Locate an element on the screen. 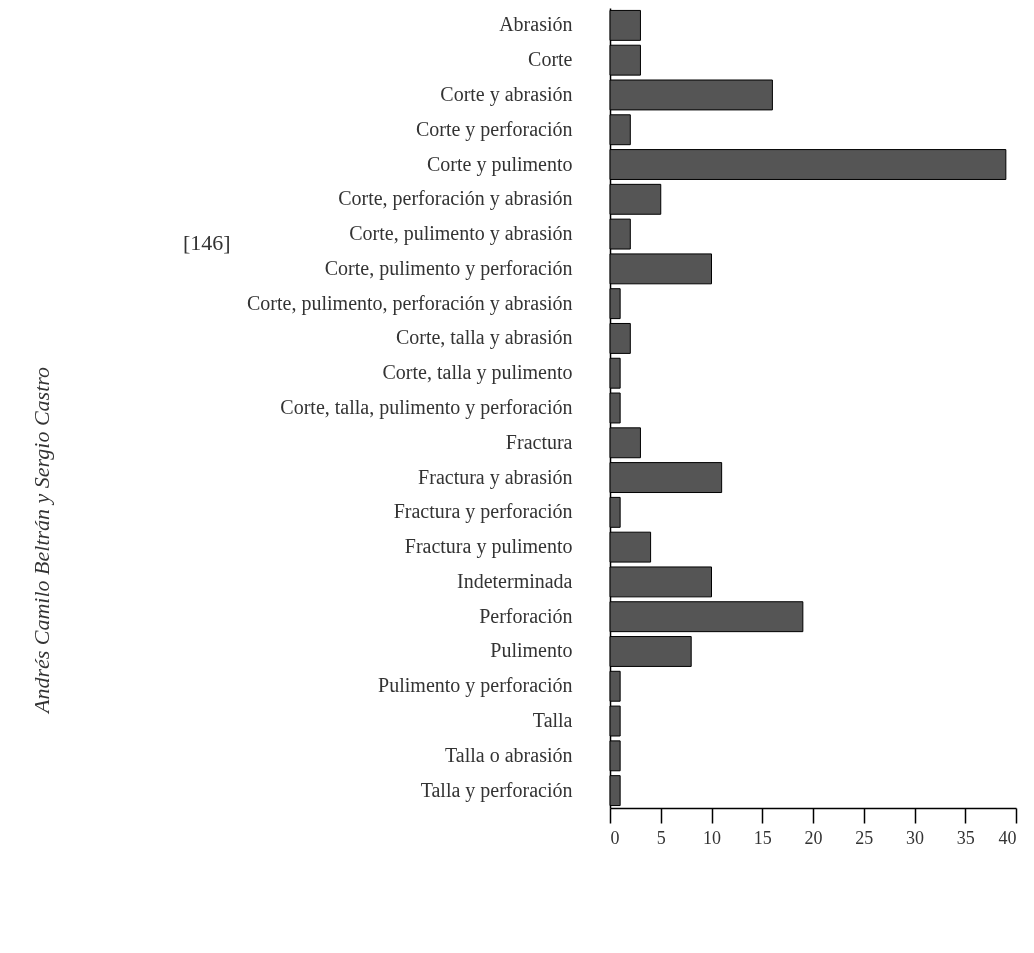 This screenshot has height=953, width=1034. y-tick-label: Corte, perforación y abrasión is located at coordinates (455, 199).